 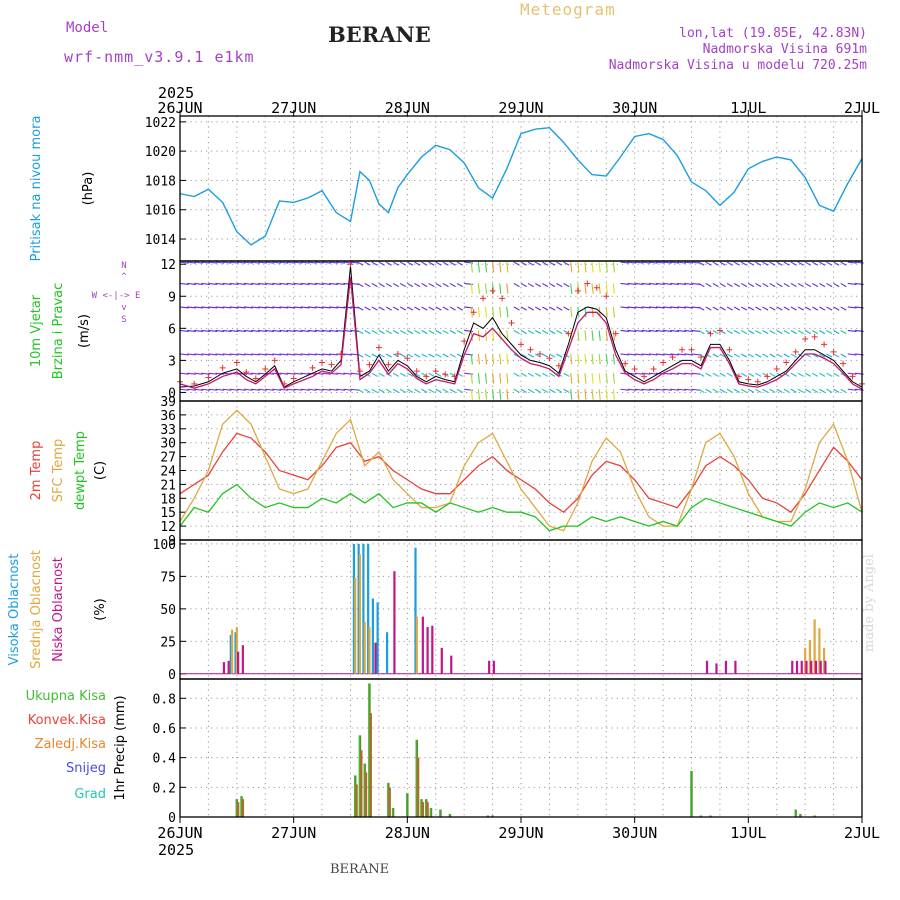 I want to click on credit-label: made by Angel, so click(x=869, y=603).